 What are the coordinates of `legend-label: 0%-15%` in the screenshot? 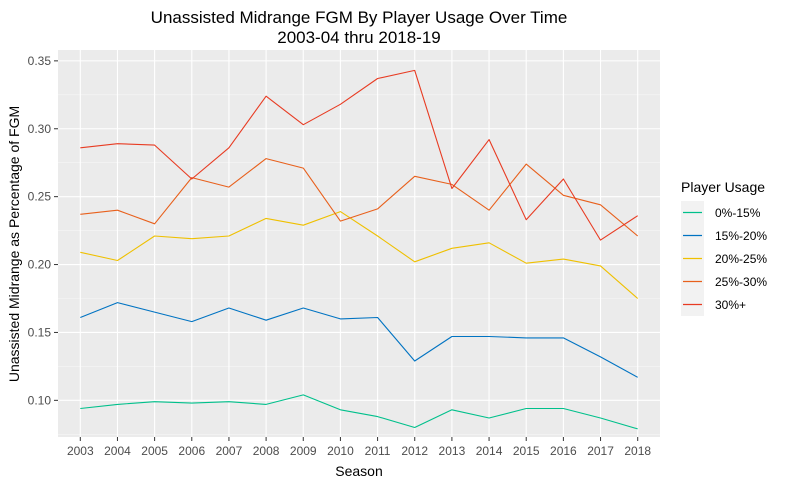 It's located at (738, 213).